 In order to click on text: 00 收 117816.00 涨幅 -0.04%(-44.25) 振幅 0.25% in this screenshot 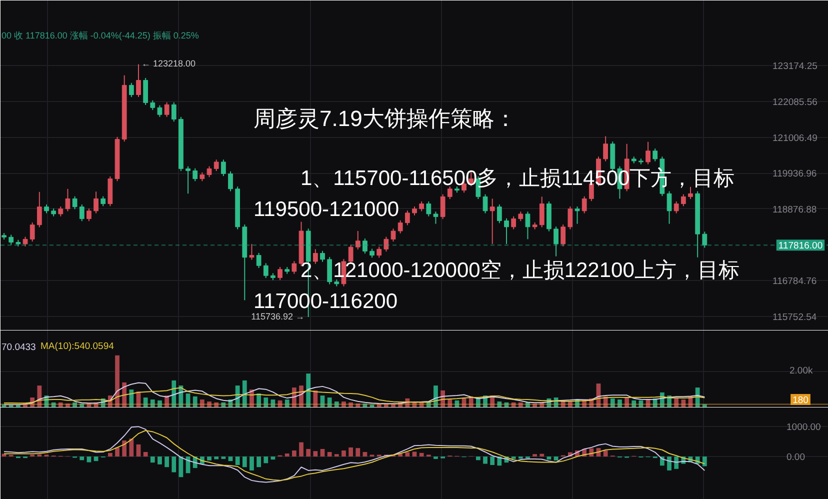, I will do `click(100, 35)`.